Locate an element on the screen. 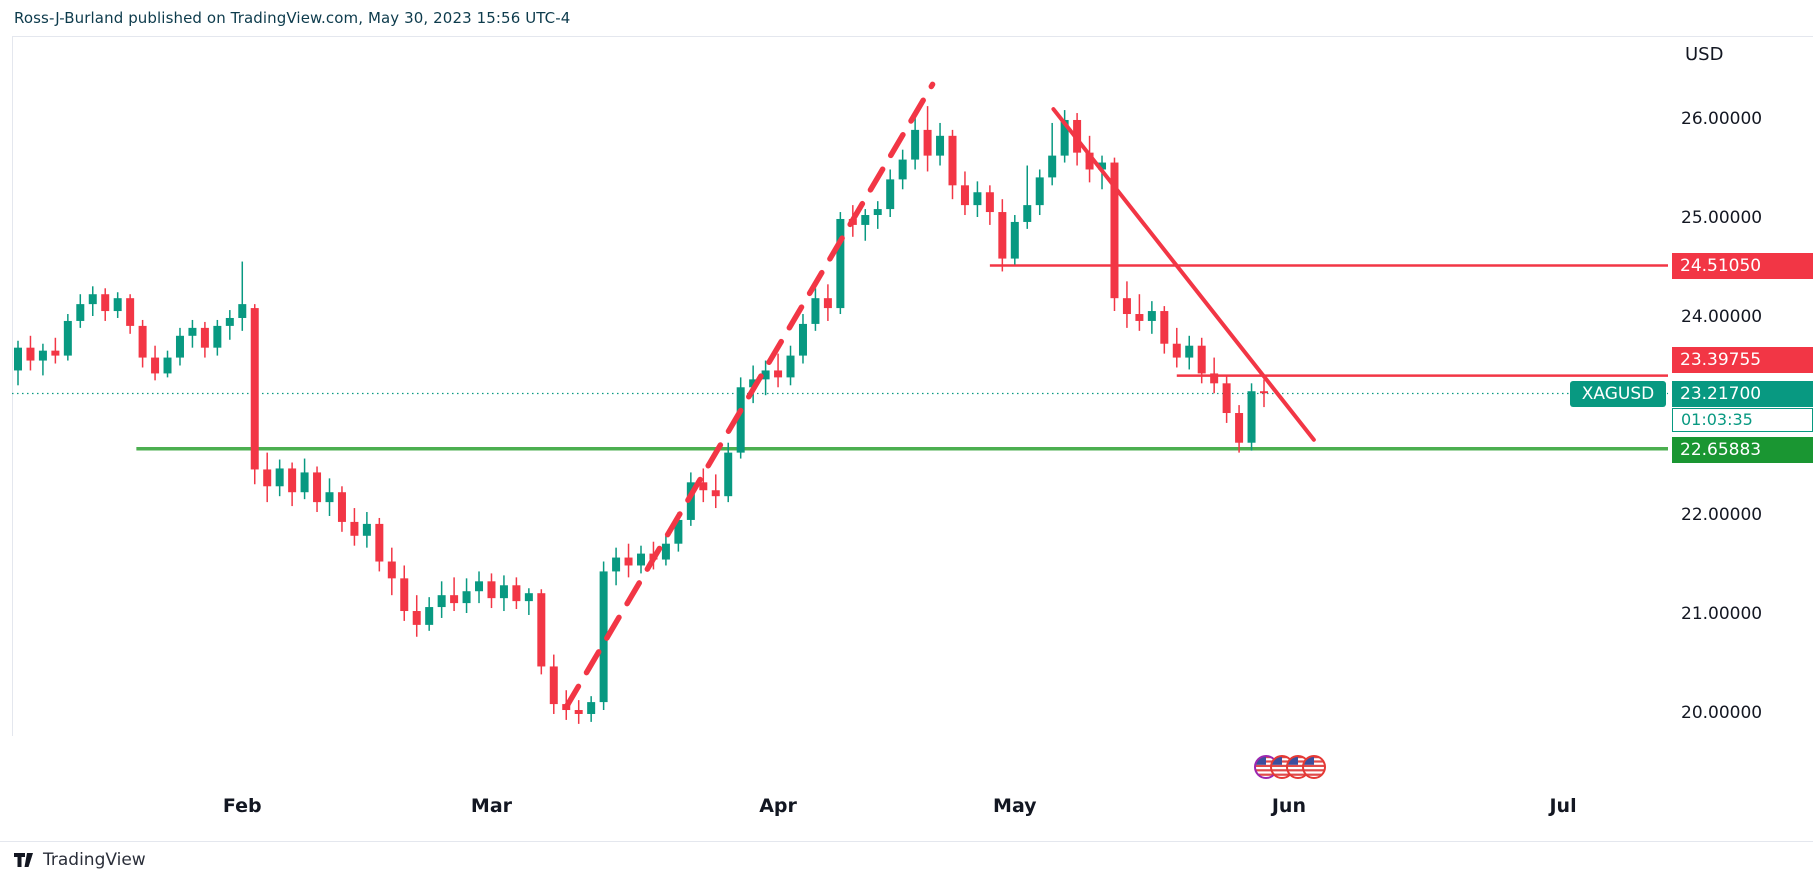 The width and height of the screenshot is (1813, 892). svg-text: 26.00000 is located at coordinates (1721, 119).